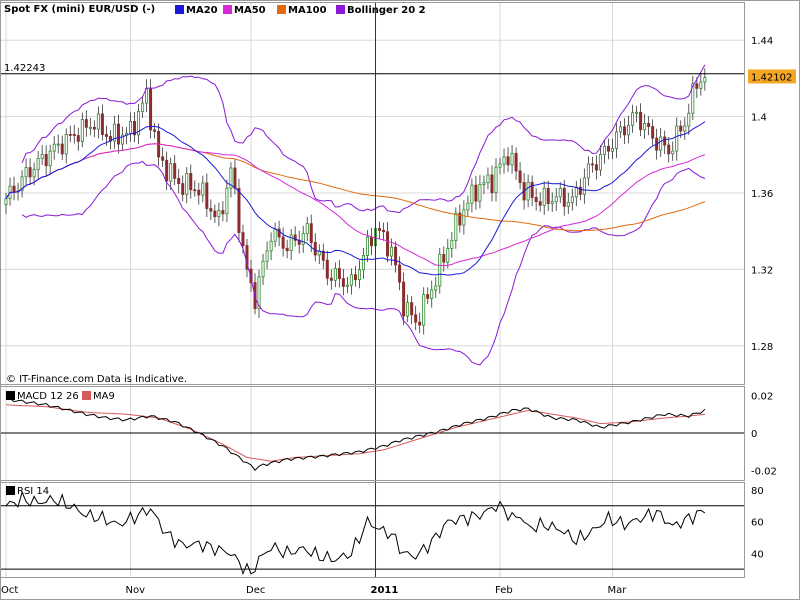 The width and height of the screenshot is (800, 600). Describe the element at coordinates (307, 10) in the screenshot. I see `legend-label-ma100: MA100` at that location.